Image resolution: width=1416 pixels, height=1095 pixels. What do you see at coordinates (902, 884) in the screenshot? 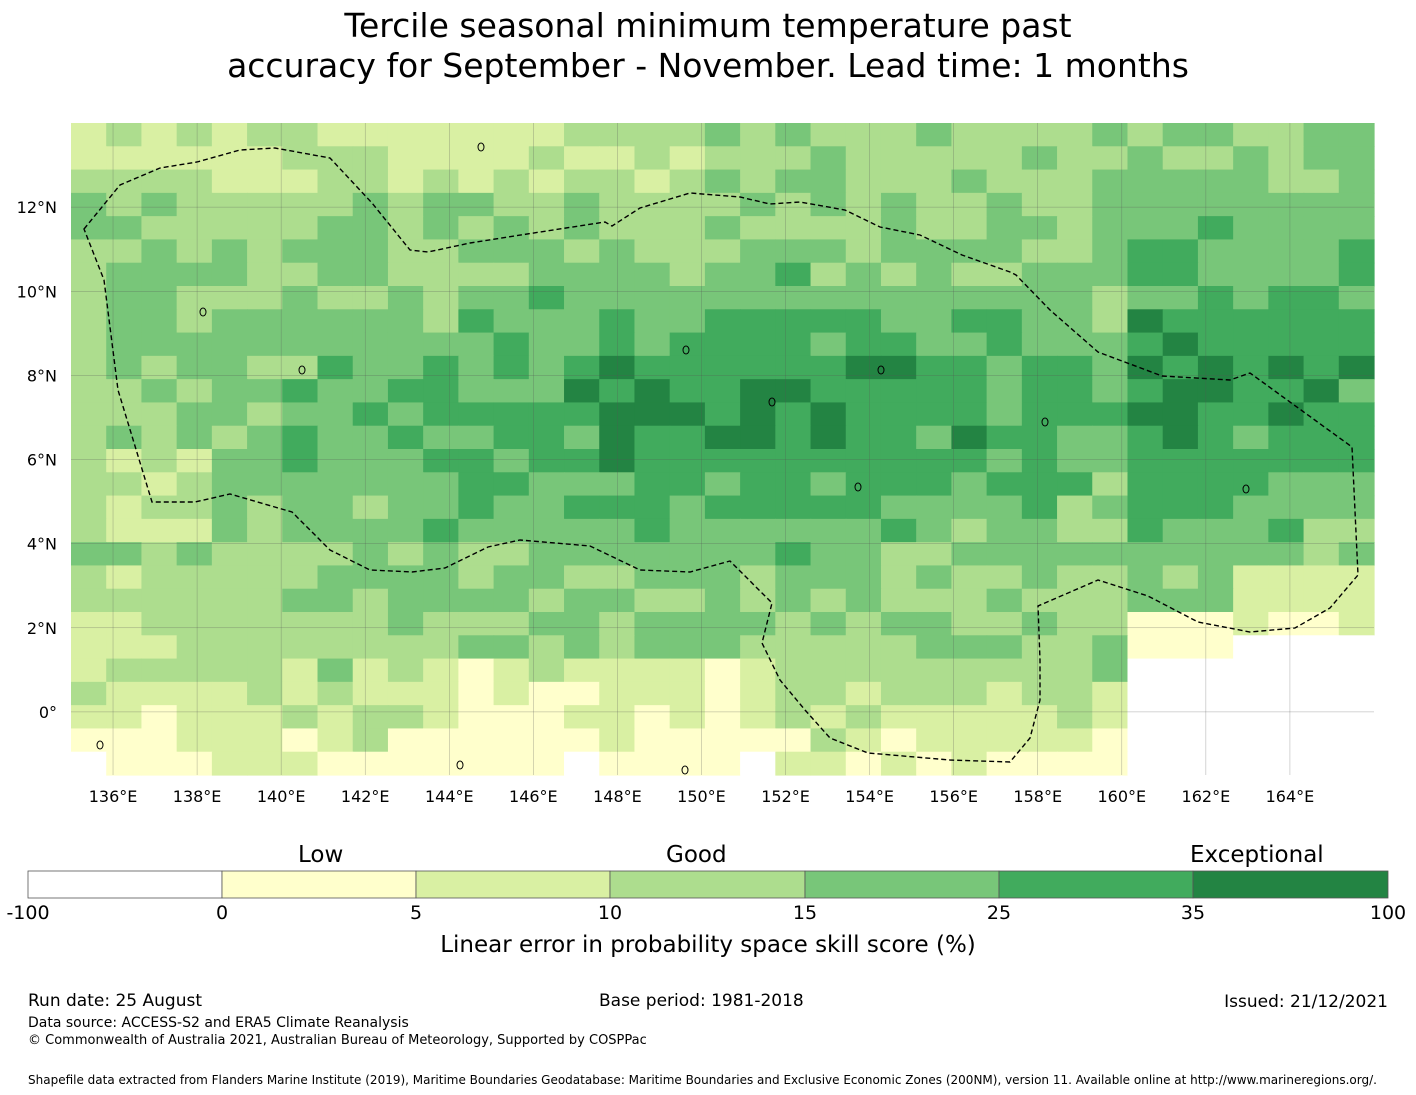
I see `colorbar-swatch` at bounding box center [902, 884].